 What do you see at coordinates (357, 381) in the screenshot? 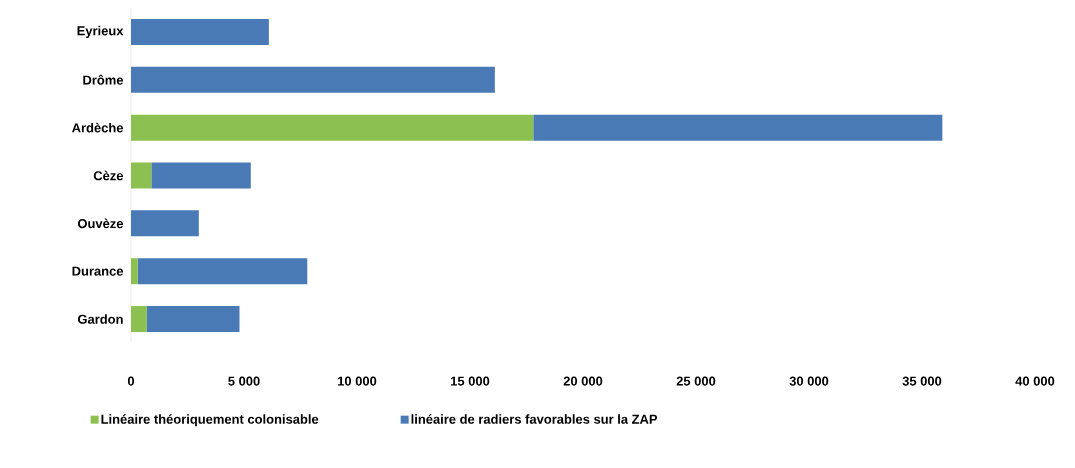
I see `x-tick-label: 10 000` at bounding box center [357, 381].